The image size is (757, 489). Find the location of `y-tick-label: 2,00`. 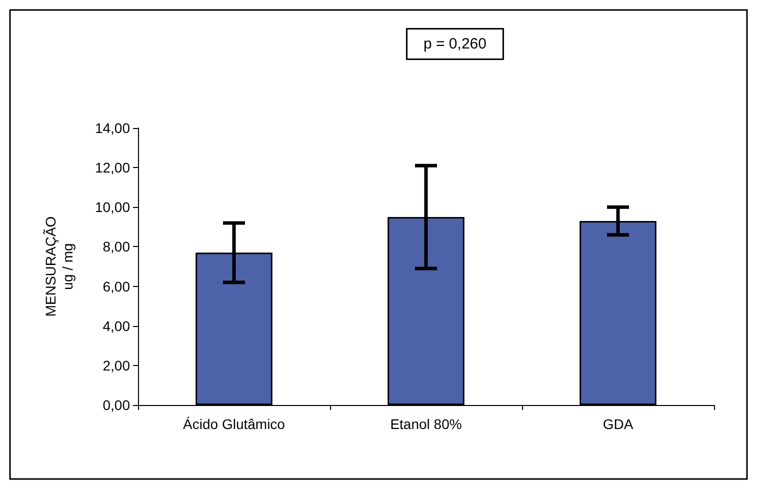

y-tick-label: 2,00 is located at coordinates (116, 365).